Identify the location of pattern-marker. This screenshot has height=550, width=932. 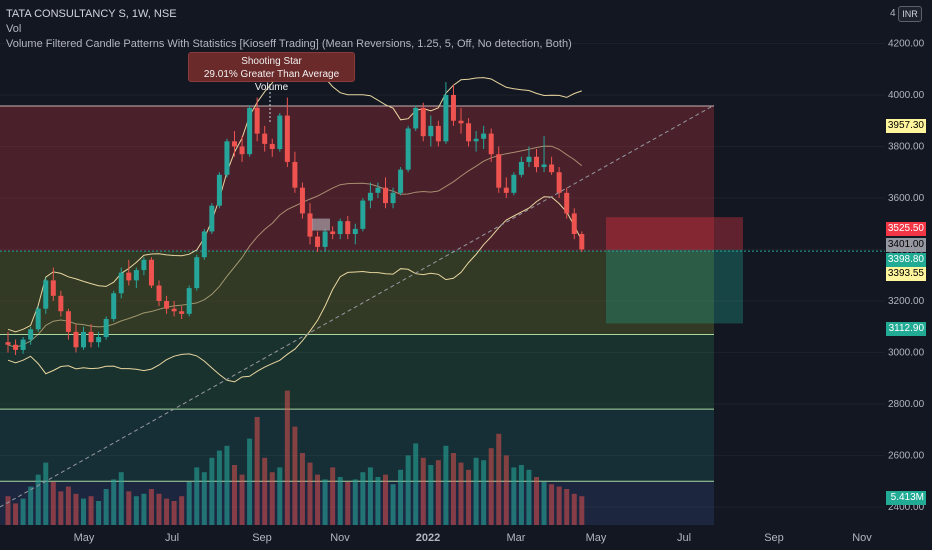
(321, 224).